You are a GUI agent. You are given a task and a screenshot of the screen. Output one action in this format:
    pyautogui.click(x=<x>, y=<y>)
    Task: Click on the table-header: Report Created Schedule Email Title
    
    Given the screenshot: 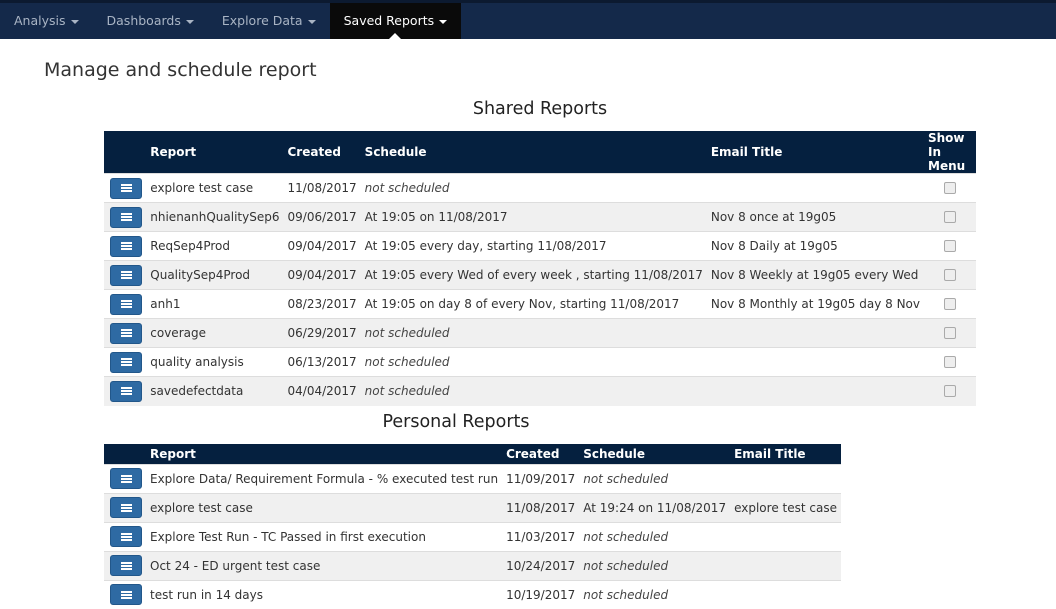 What is the action you would take?
    pyautogui.click(x=472, y=454)
    